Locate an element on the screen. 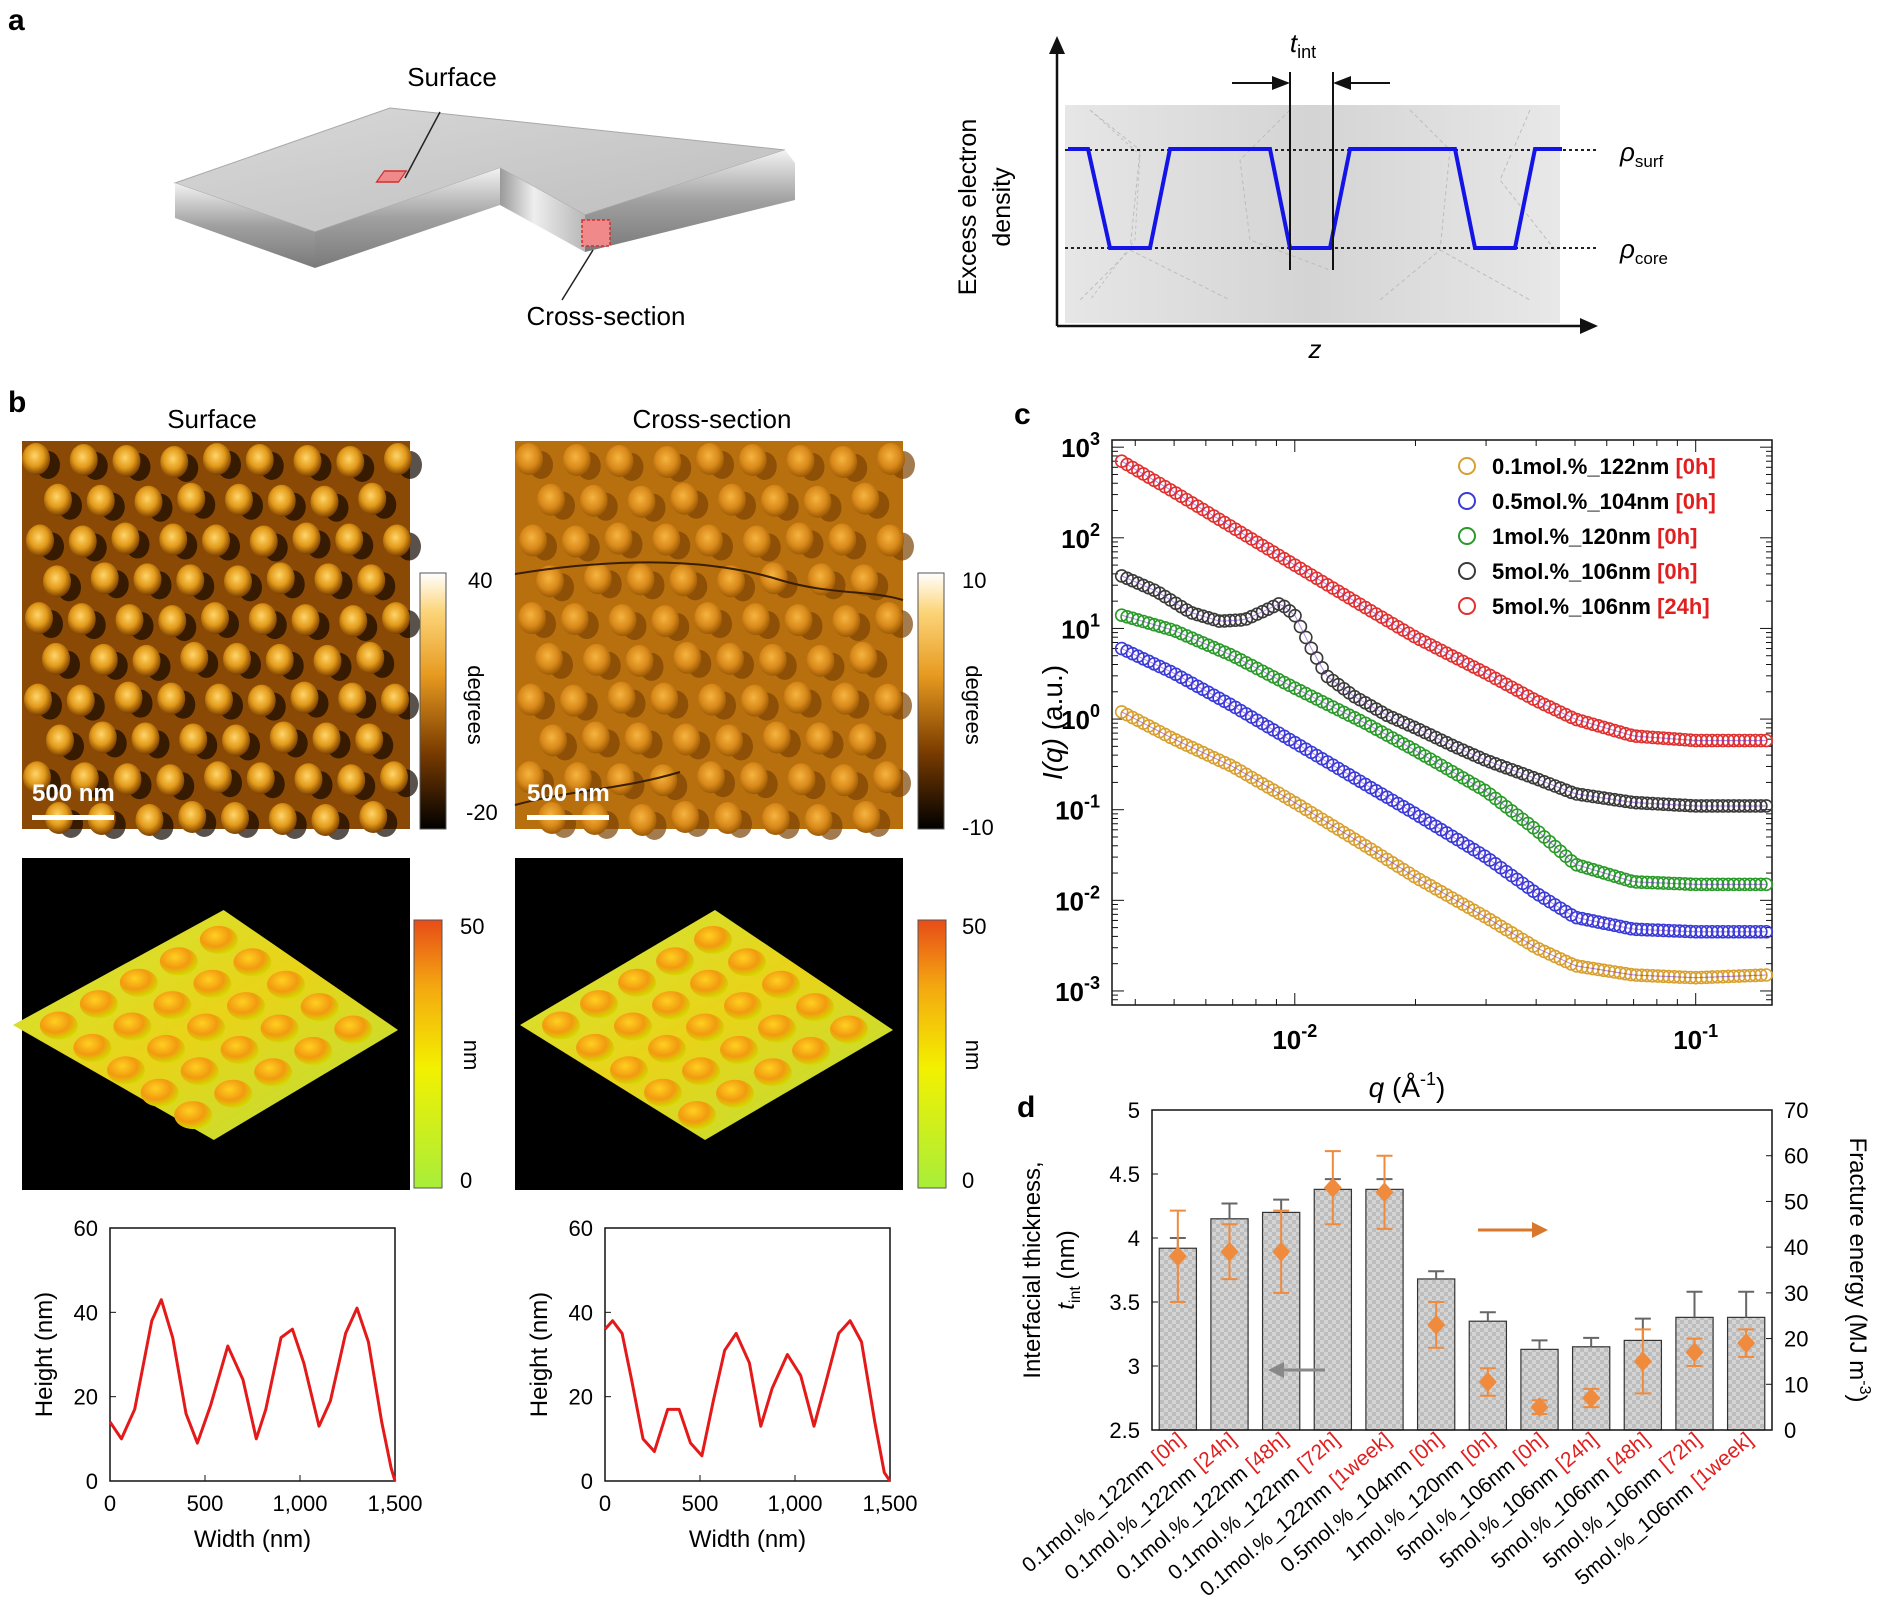 This screenshot has height=1615, width=1879. y-tick-label: 60 is located at coordinates (86, 1228).